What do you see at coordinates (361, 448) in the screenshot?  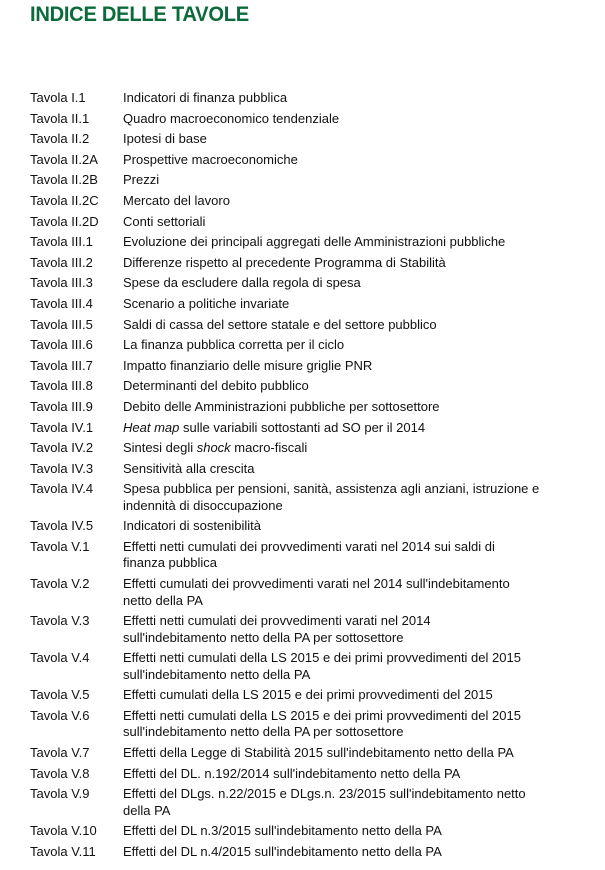 I see `table-title-line: Sintesi degli shock macro-fiscali` at bounding box center [361, 448].